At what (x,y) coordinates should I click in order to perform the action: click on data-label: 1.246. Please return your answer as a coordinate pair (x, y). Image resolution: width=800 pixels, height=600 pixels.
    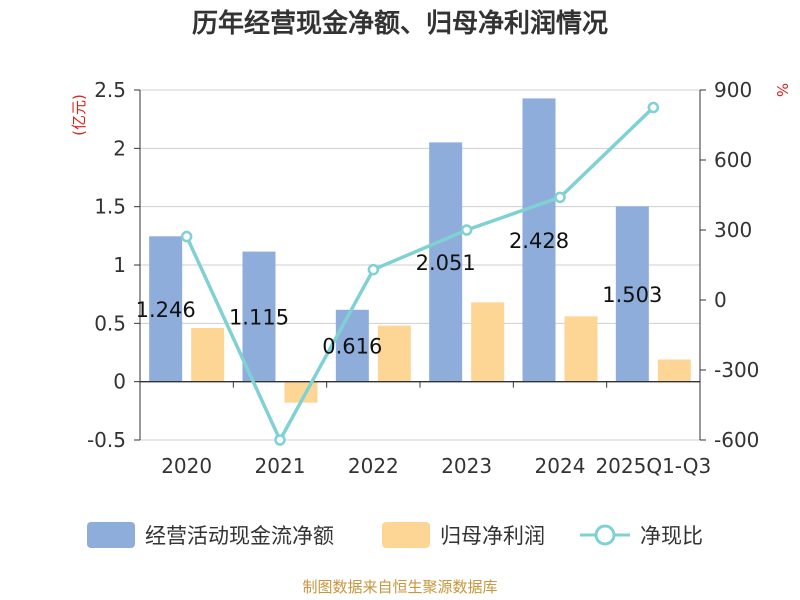
    Looking at the image, I should click on (166, 310).